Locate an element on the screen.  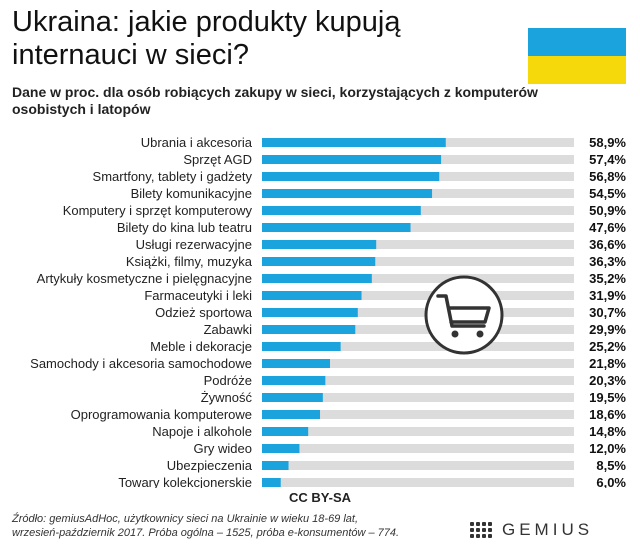
category-label: Towary kolekcjonerskie is located at coordinates (185, 481).